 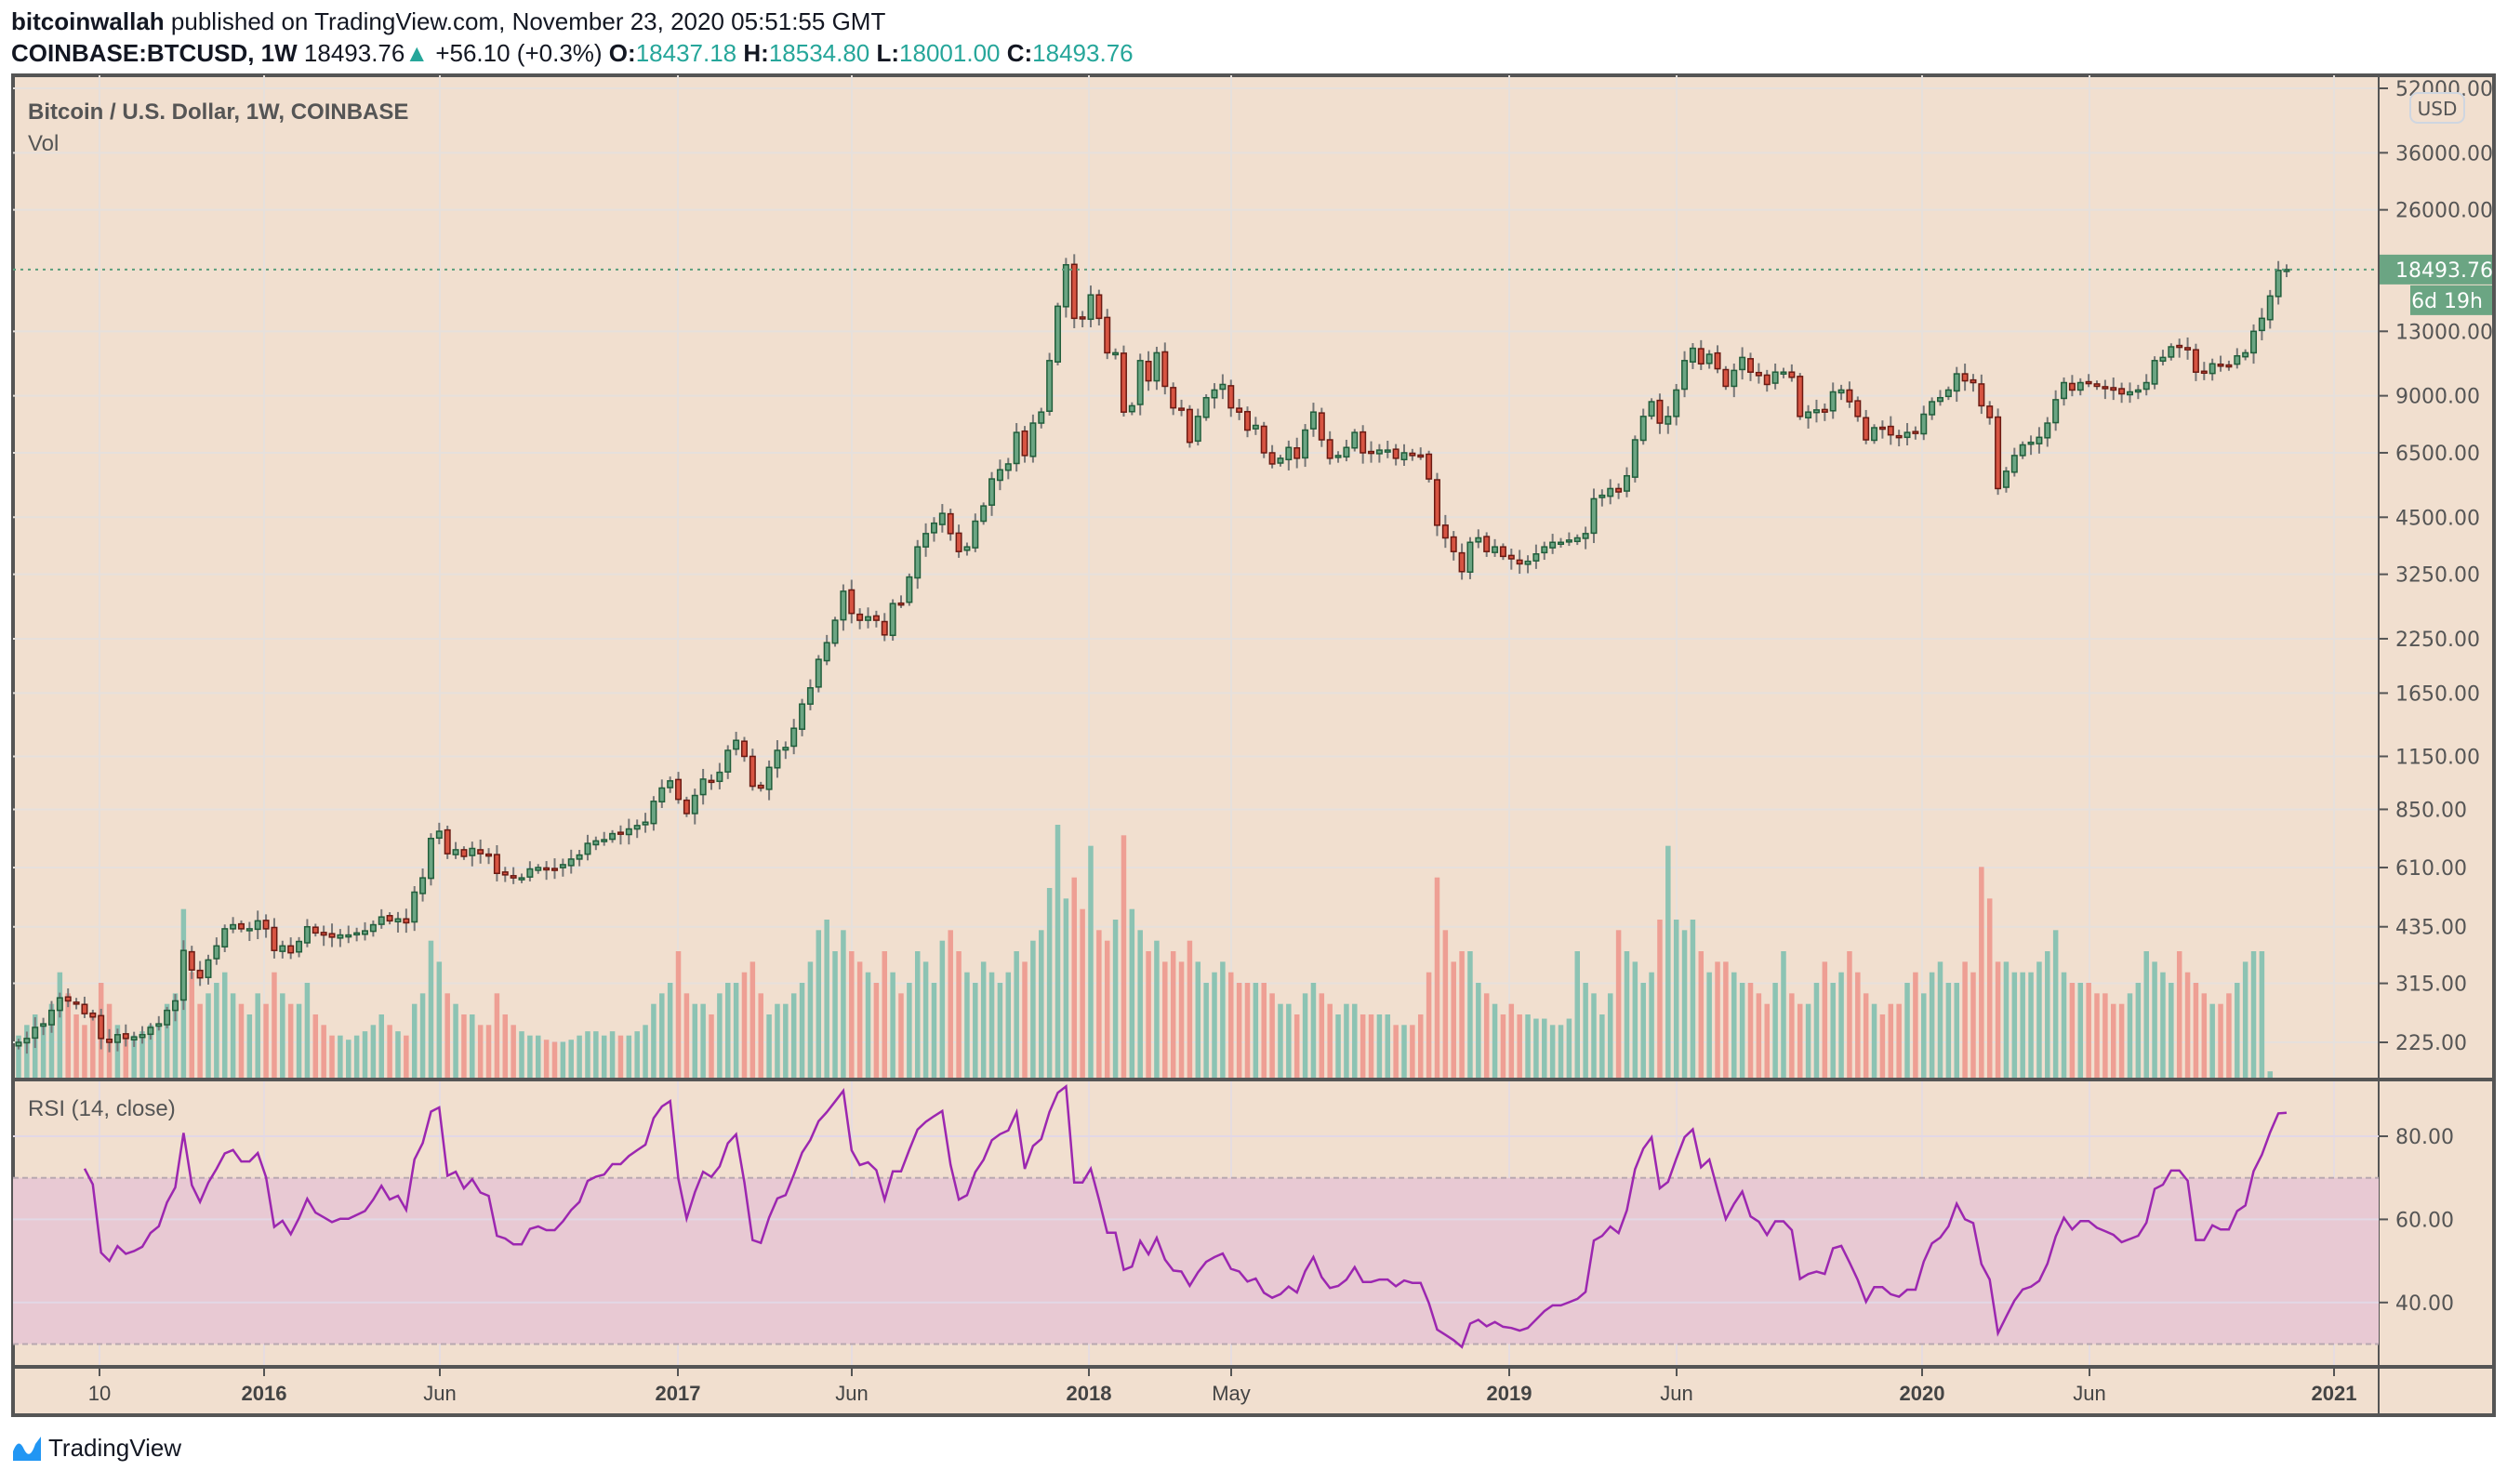 What do you see at coordinates (1509, 1393) in the screenshot?
I see `time-label: 2019` at bounding box center [1509, 1393].